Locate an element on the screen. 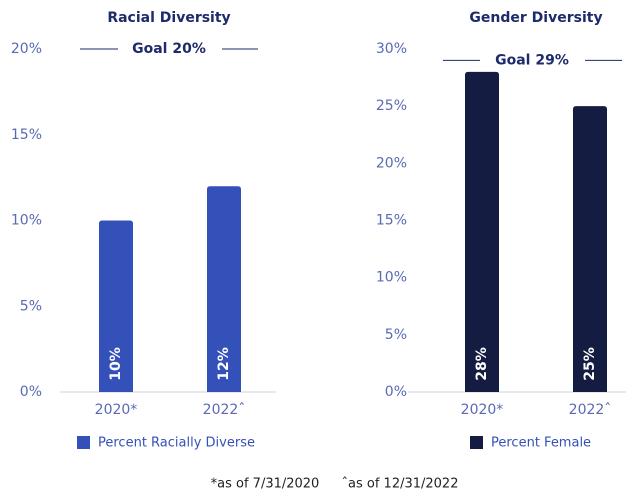 The height and width of the screenshot is (495, 639). y-tick-label: 30% is located at coordinates (391, 49).